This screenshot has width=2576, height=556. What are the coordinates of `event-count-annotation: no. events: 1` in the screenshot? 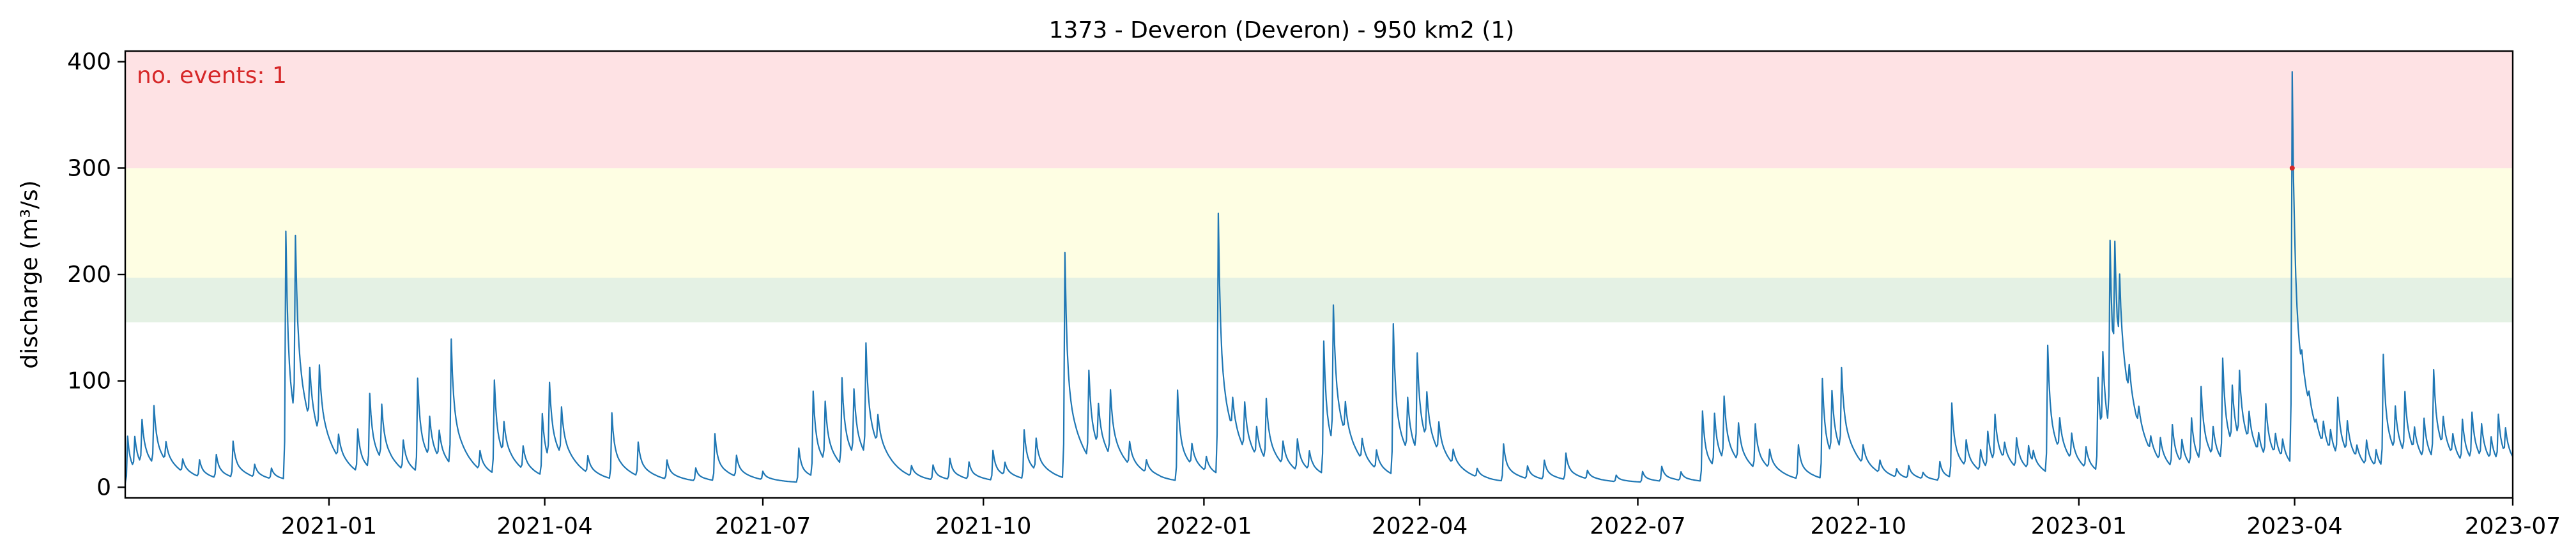 It's located at (212, 76).